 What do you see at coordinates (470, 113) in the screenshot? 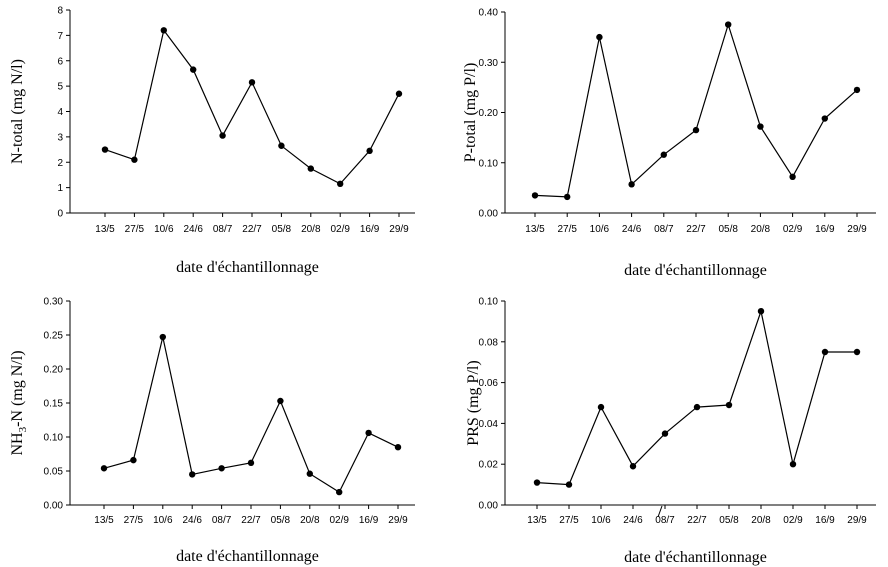
I see `y-axis-title: P-total (mg P/l)` at bounding box center [470, 113].